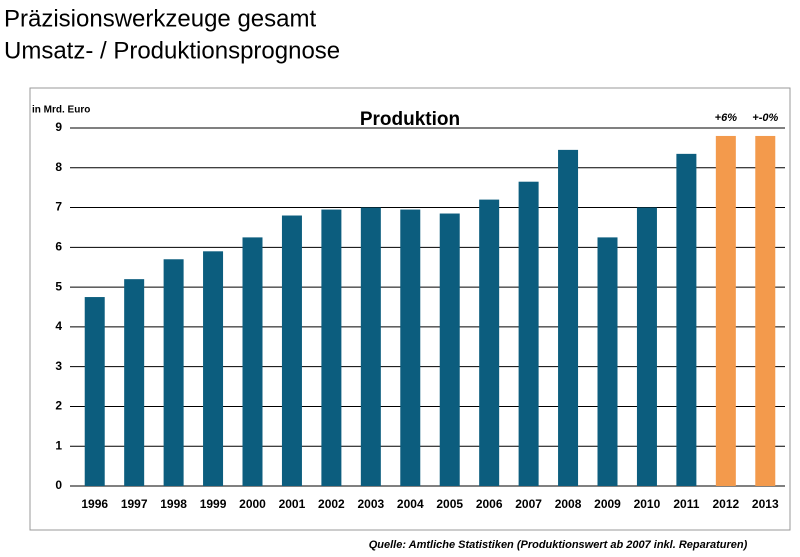 The image size is (800, 557). Describe the element at coordinates (58, 406) in the screenshot. I see `y-tick-label: 2` at that location.